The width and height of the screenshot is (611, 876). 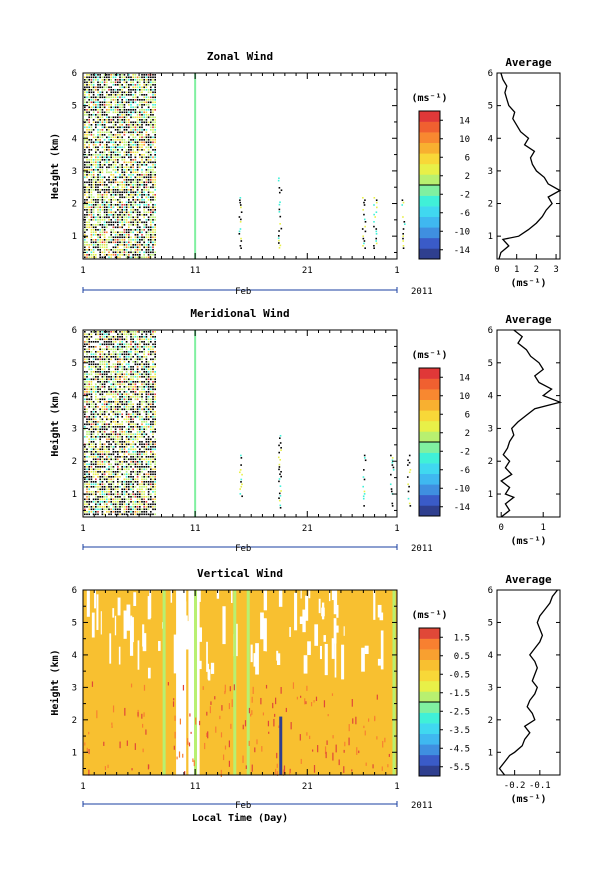 I want to click on colorbar-swatch, so click(x=429, y=116).